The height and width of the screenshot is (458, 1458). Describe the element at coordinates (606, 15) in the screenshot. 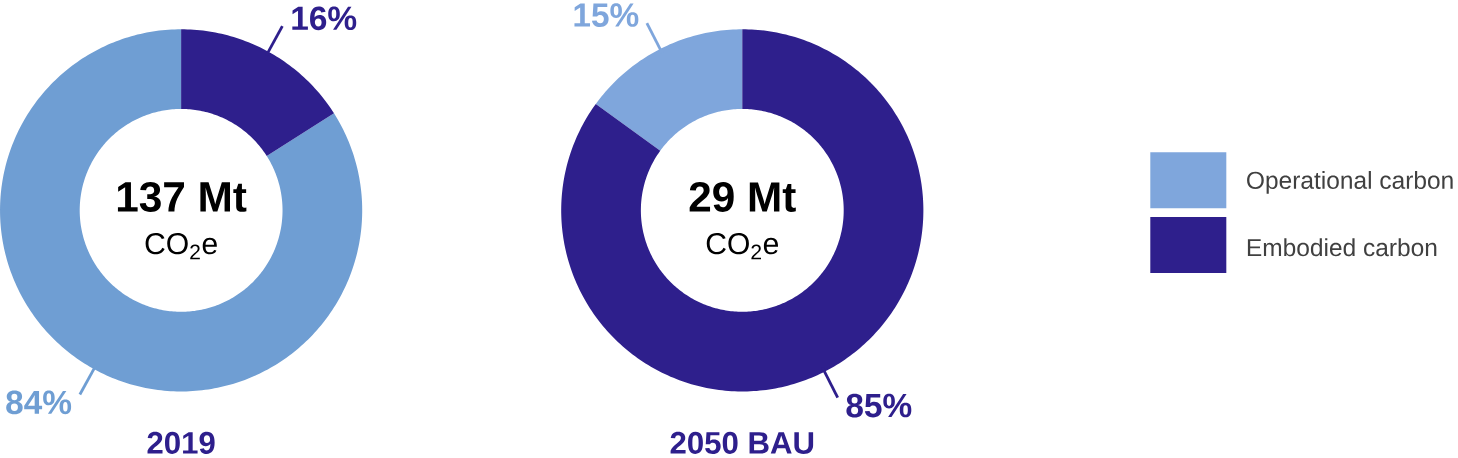

I see `data-label: 15%` at that location.